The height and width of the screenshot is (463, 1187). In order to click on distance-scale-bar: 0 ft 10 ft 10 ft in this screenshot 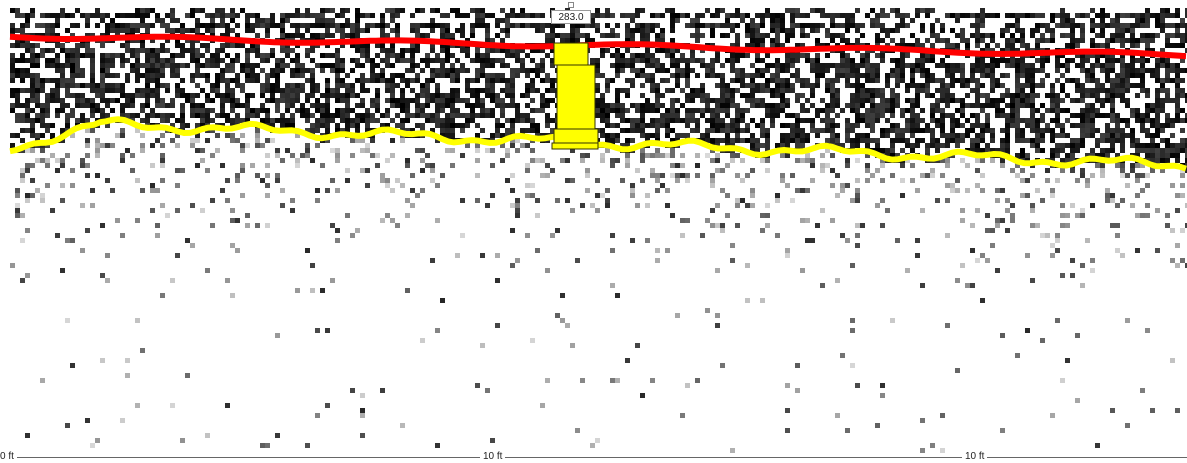, I will do `click(593, 457)`.